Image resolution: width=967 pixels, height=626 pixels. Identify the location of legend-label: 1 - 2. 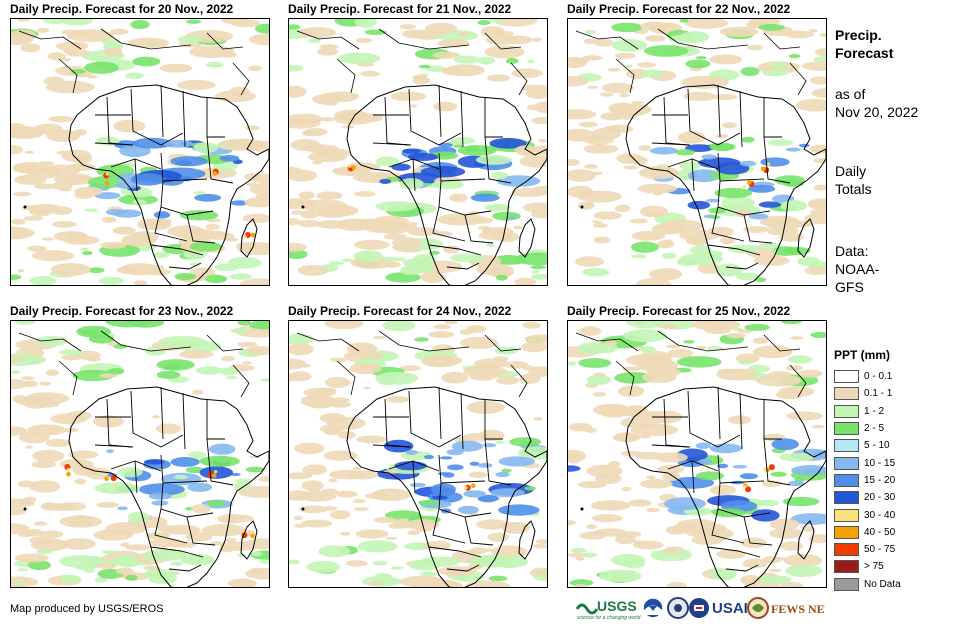
(874, 411).